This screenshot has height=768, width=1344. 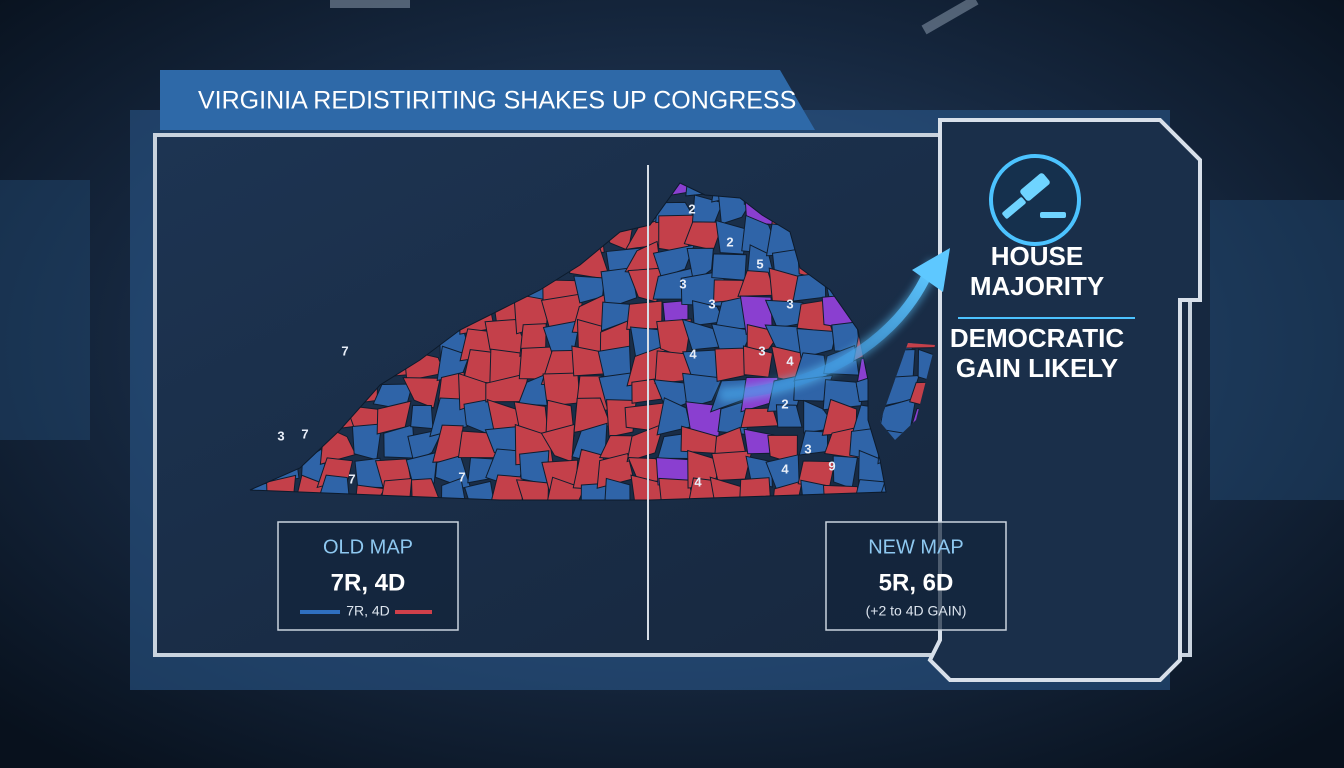 I want to click on arrow-head, so click(x=931, y=270).